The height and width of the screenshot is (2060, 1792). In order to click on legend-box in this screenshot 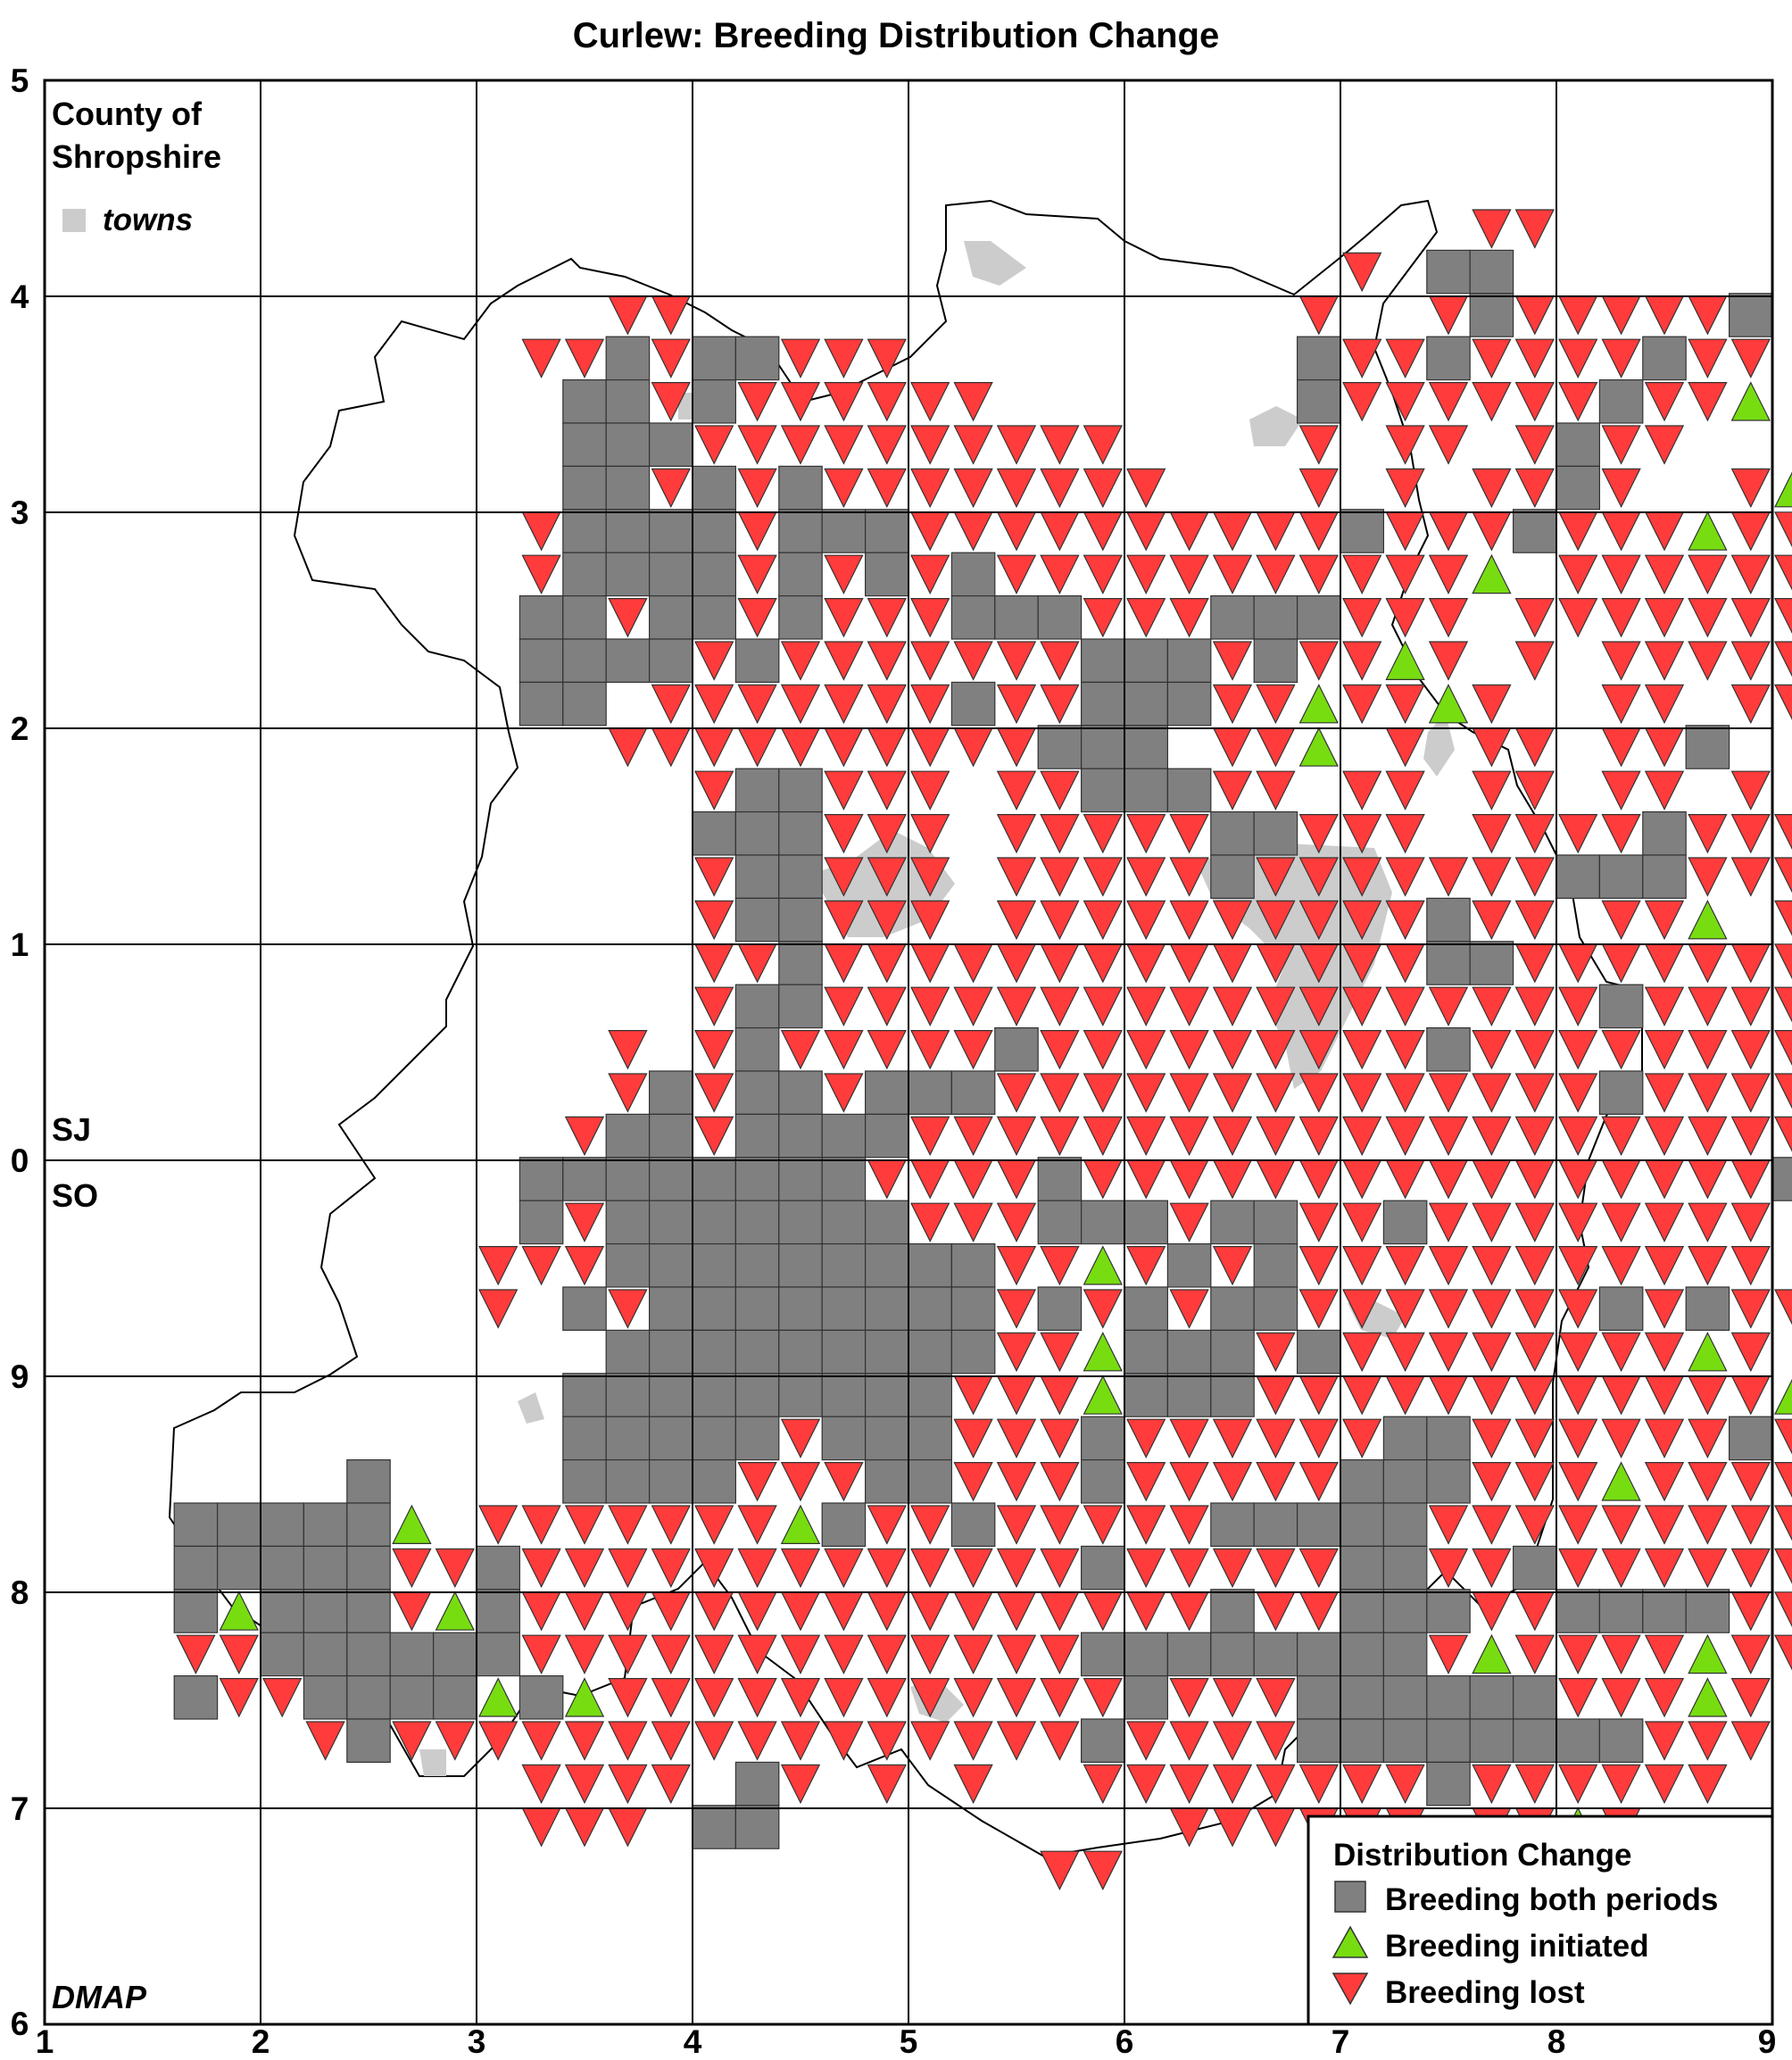, I will do `click(1540, 1920)`.